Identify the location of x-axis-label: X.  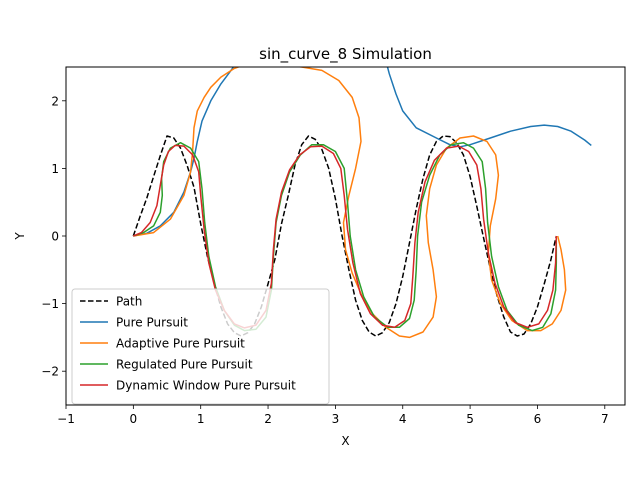
(345, 441).